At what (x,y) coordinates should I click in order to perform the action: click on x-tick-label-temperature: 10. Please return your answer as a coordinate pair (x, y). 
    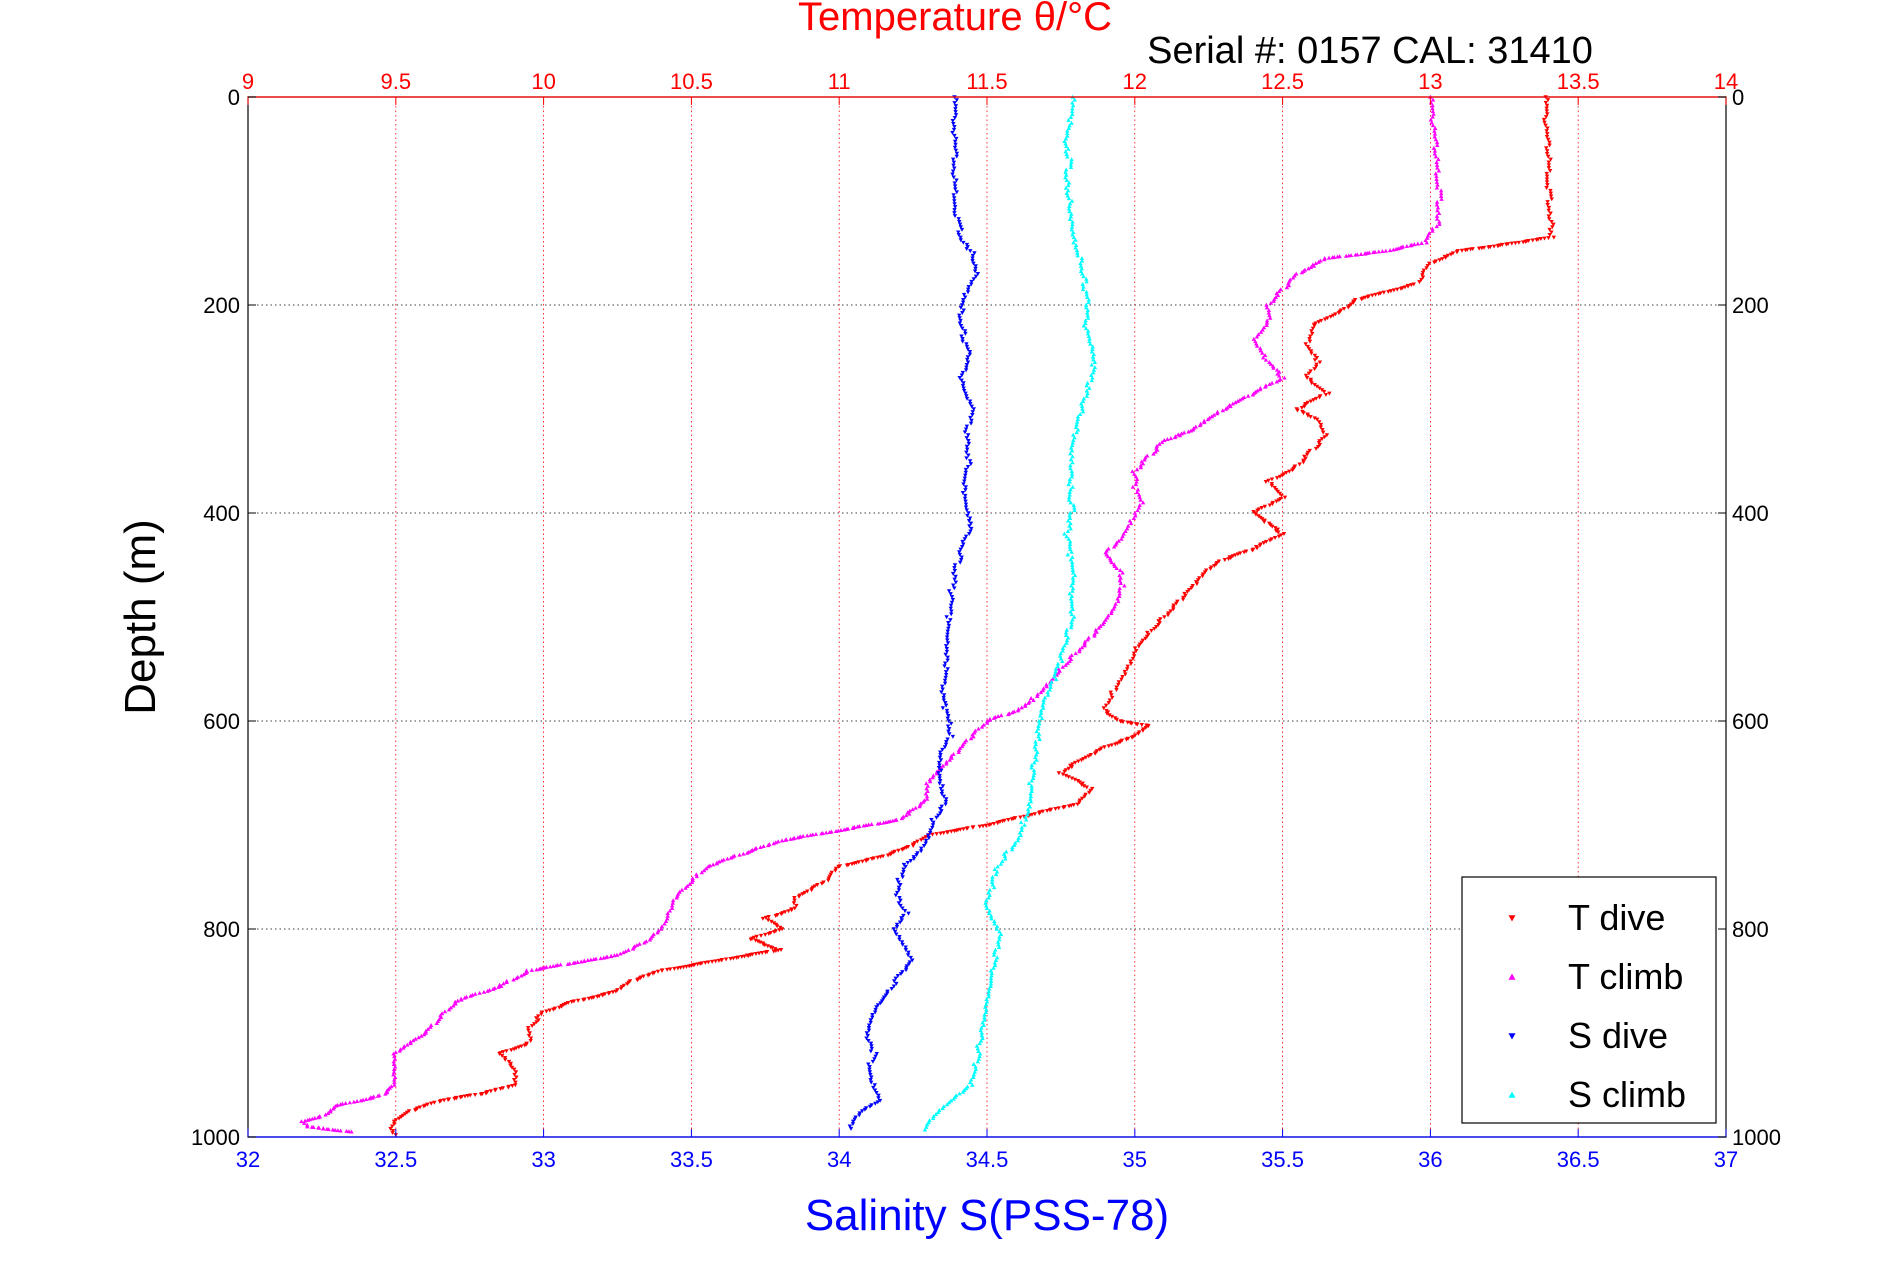
    Looking at the image, I should click on (543, 81).